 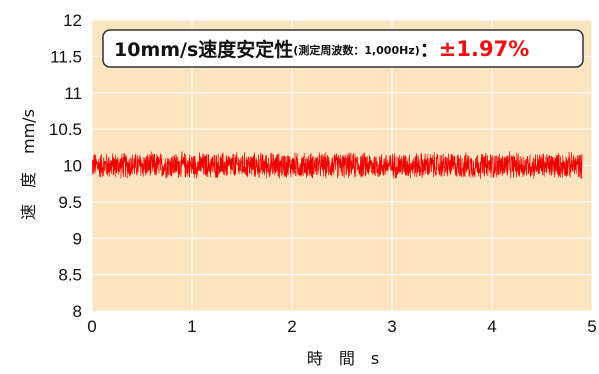 I want to click on y-tick-label: 11.5, so click(x=66, y=56).